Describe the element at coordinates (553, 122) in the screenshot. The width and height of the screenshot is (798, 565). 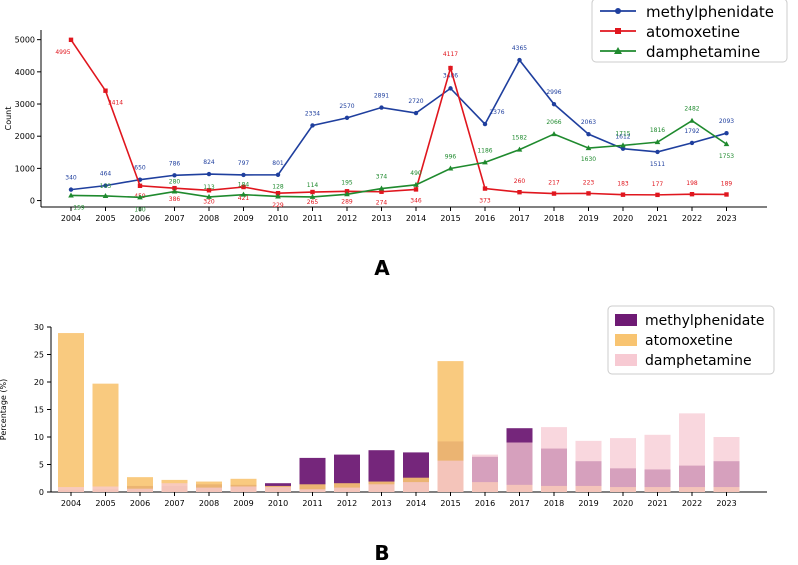
I see `data-label-damphetamine: 2066` at that location.